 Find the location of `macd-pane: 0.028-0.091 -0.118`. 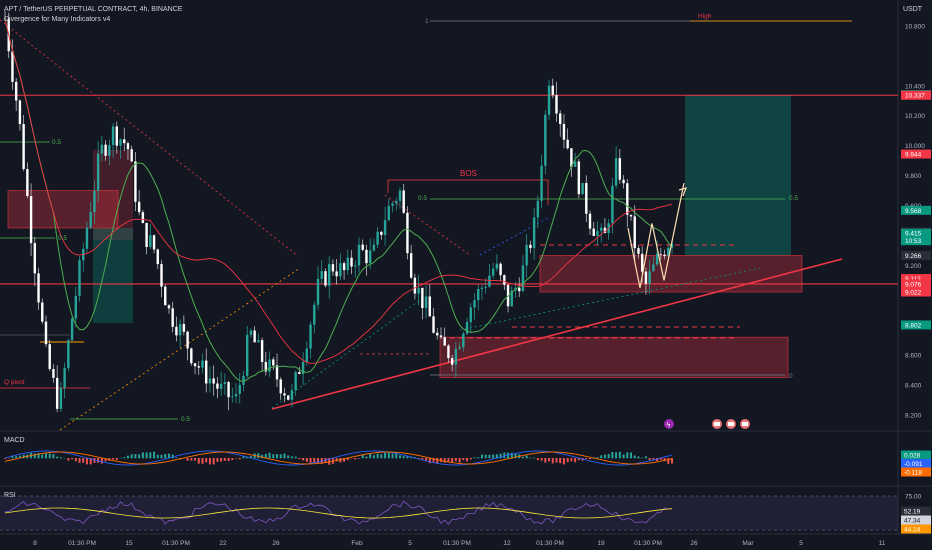

macd-pane: 0.028-0.091 -0.118 is located at coordinates (467, 463).